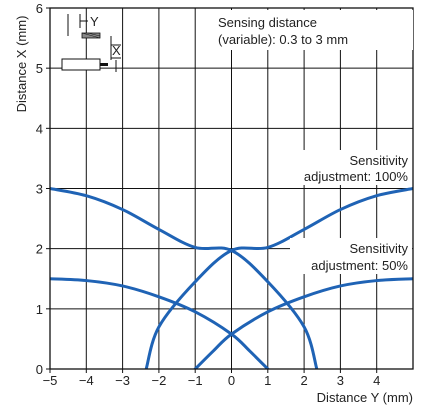 This screenshot has height=410, width=431. I want to click on x-tick-label: 4, so click(376, 380).